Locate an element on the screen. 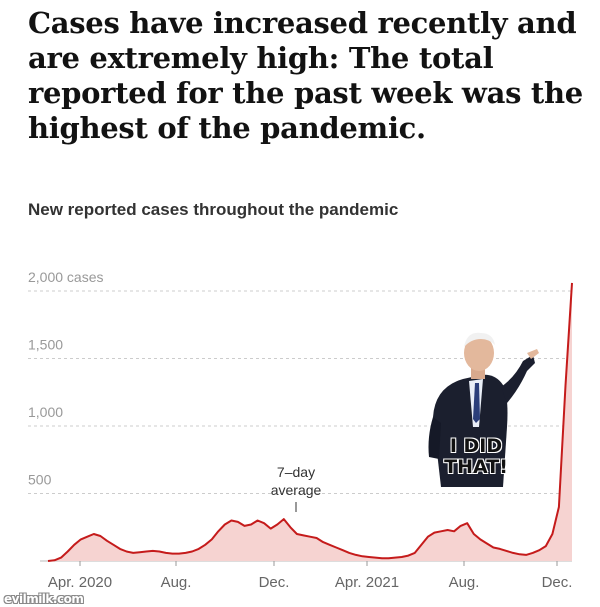 Image resolution: width=600 pixels, height=607 pixels. annotation-label-line2: average is located at coordinates (296, 490).